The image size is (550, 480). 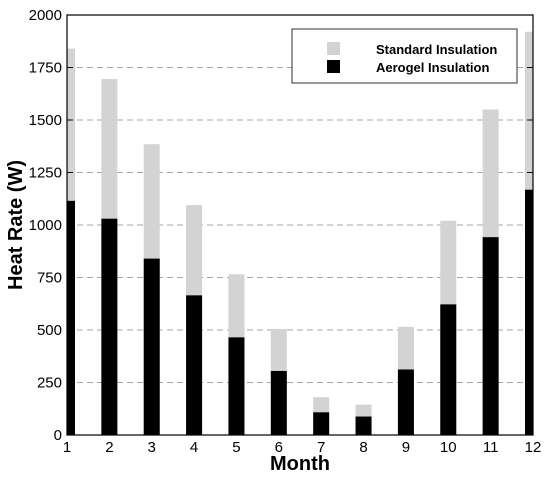 I want to click on legend-label-standard: Standard Insulation, so click(x=436, y=49).